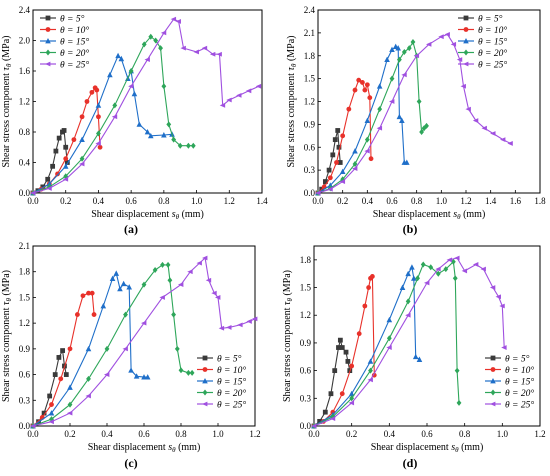  Describe the element at coordinates (310, 147) in the screenshot. I see `y-tick-label: 0.6` at that location.